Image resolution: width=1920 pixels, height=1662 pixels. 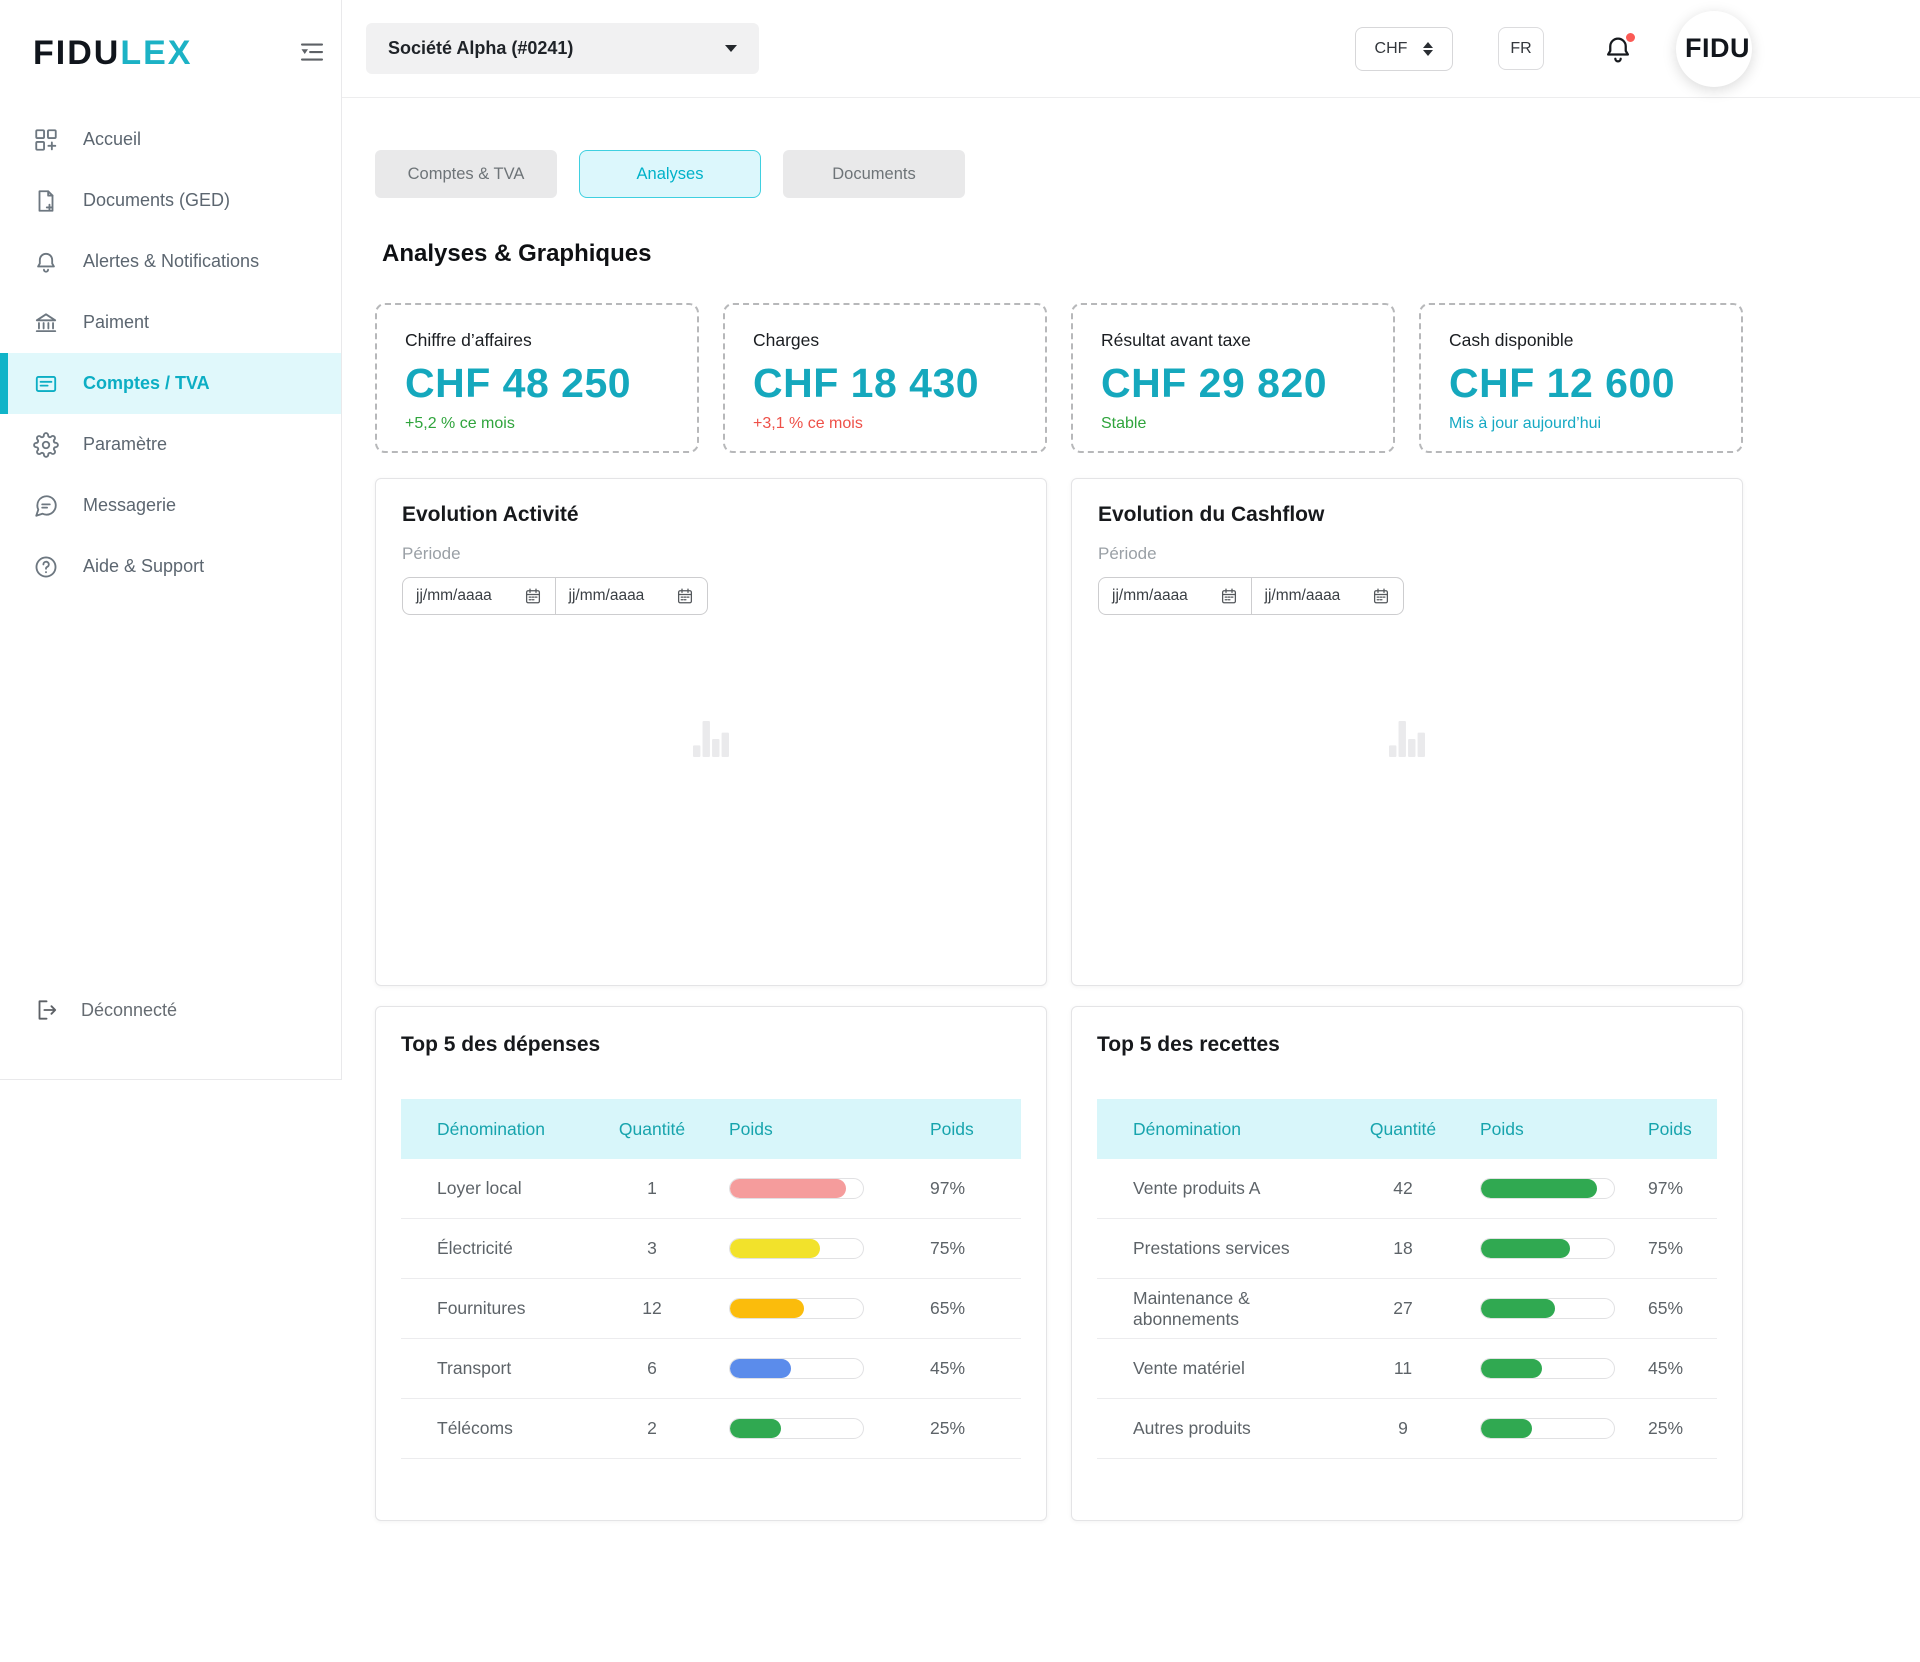 What do you see at coordinates (431, 553) in the screenshot?
I see `period-label: Période` at bounding box center [431, 553].